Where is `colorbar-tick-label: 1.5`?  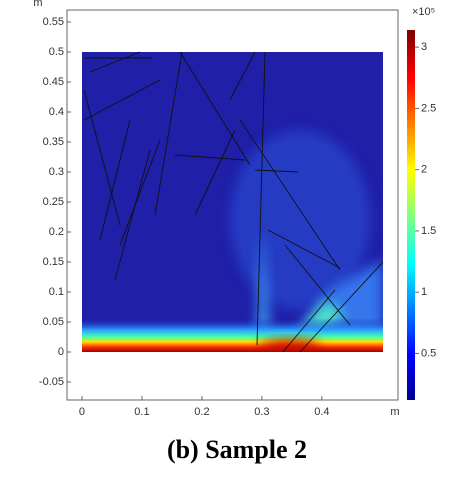
colorbar-tick-label: 1.5 is located at coordinates (428, 231).